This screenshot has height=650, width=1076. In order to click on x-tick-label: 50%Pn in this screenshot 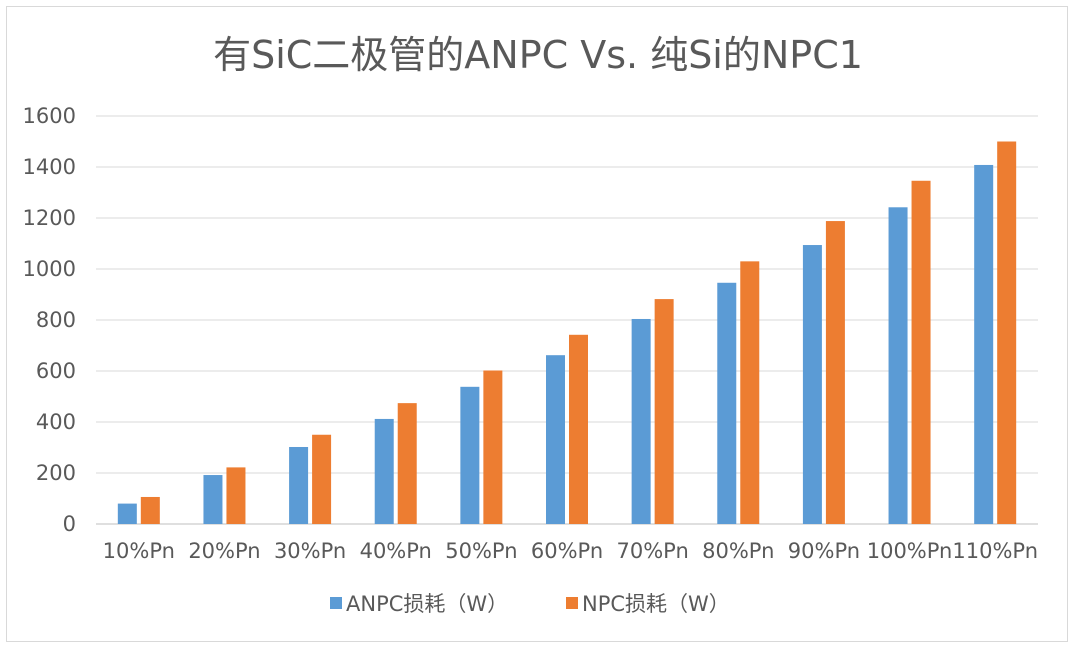, I will do `click(481, 551)`.